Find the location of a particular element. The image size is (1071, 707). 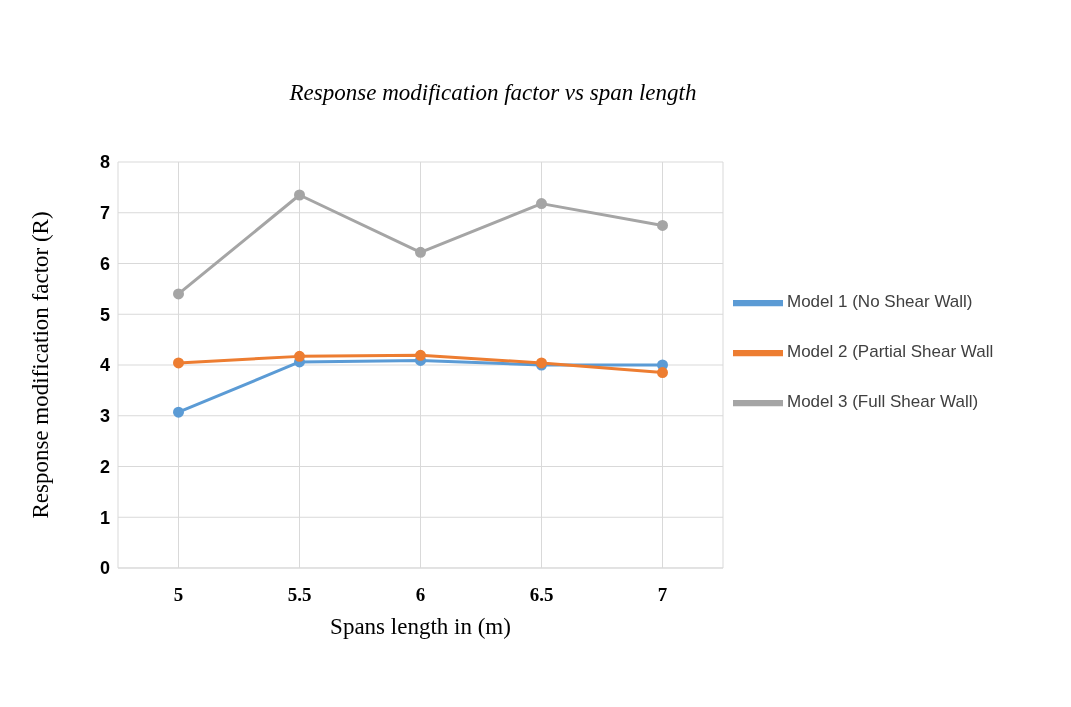

y-tick-label: 2 is located at coordinates (104, 466).